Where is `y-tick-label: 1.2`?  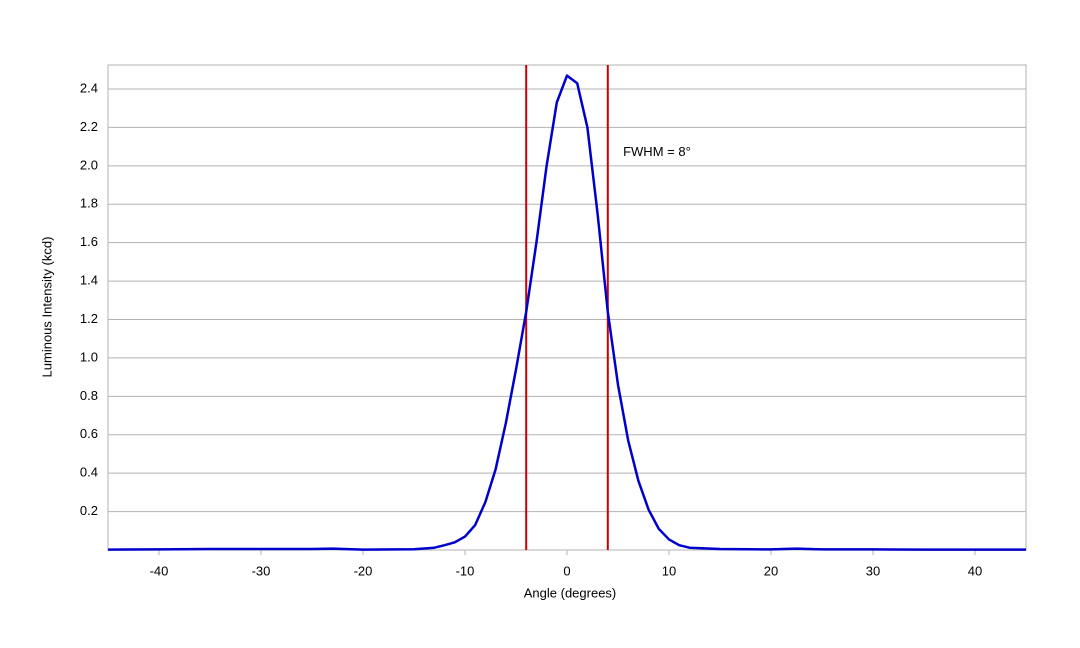
y-tick-label: 1.2 is located at coordinates (89, 318).